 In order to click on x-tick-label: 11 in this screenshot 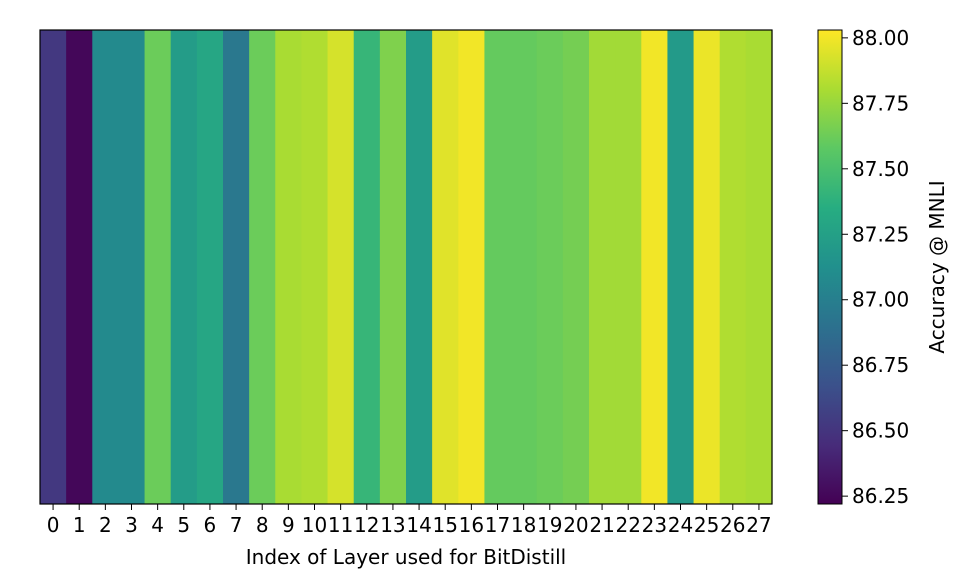, I will do `click(340, 525)`.